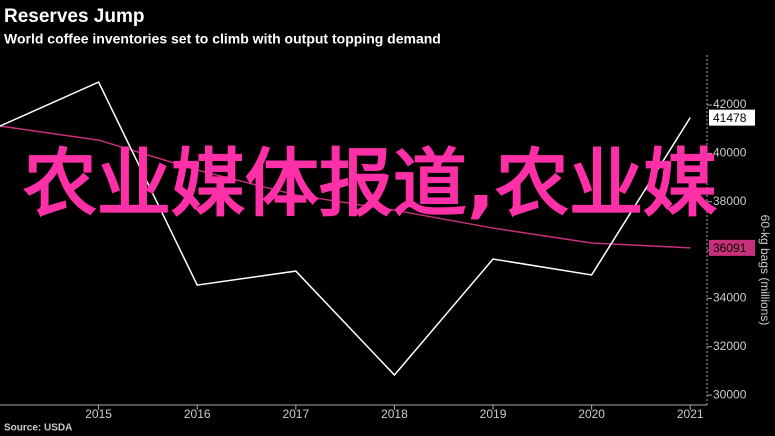  I want to click on value-label: 36091, so click(730, 248).